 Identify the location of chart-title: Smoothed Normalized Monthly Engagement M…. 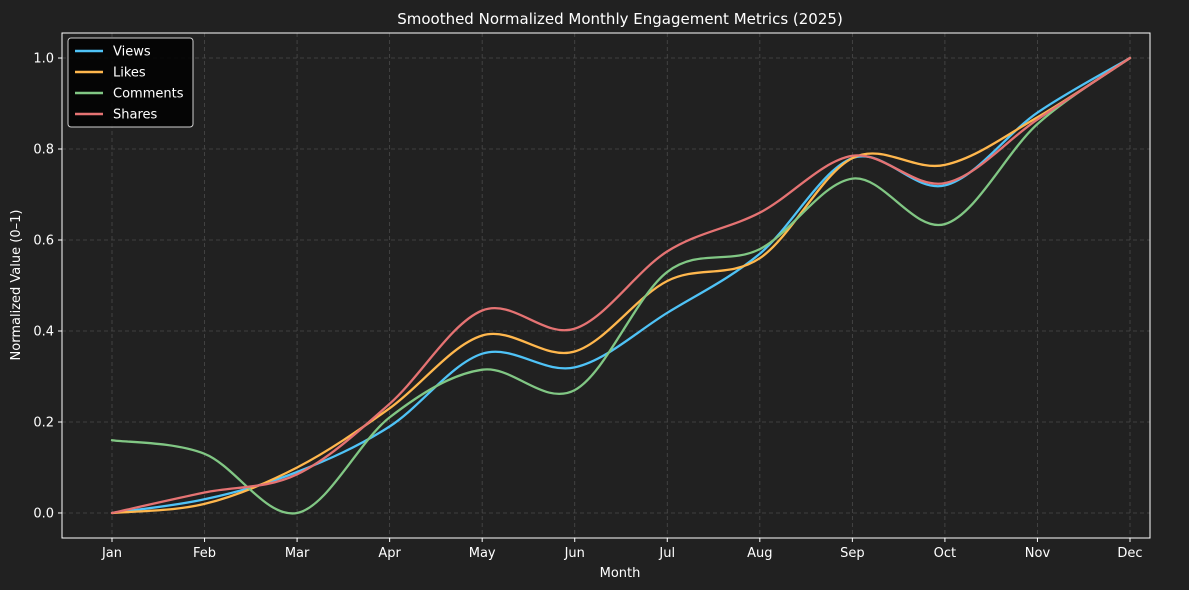
(620, 19).